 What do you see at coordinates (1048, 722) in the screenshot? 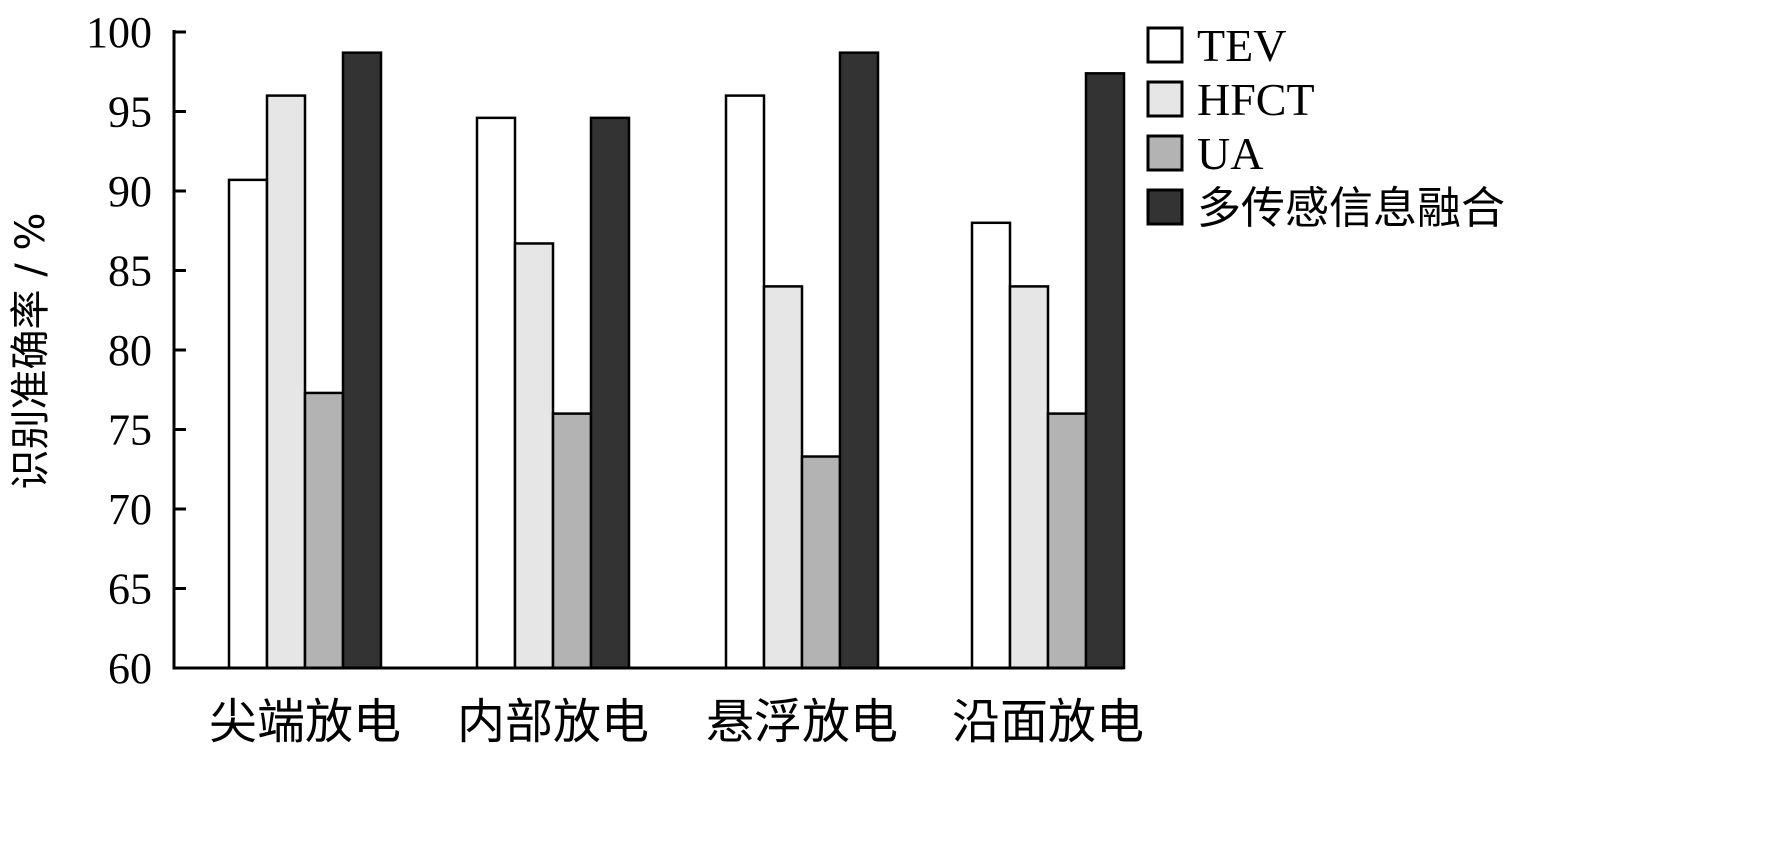
I see `x-category-label-3: 沿面放电` at bounding box center [1048, 722].